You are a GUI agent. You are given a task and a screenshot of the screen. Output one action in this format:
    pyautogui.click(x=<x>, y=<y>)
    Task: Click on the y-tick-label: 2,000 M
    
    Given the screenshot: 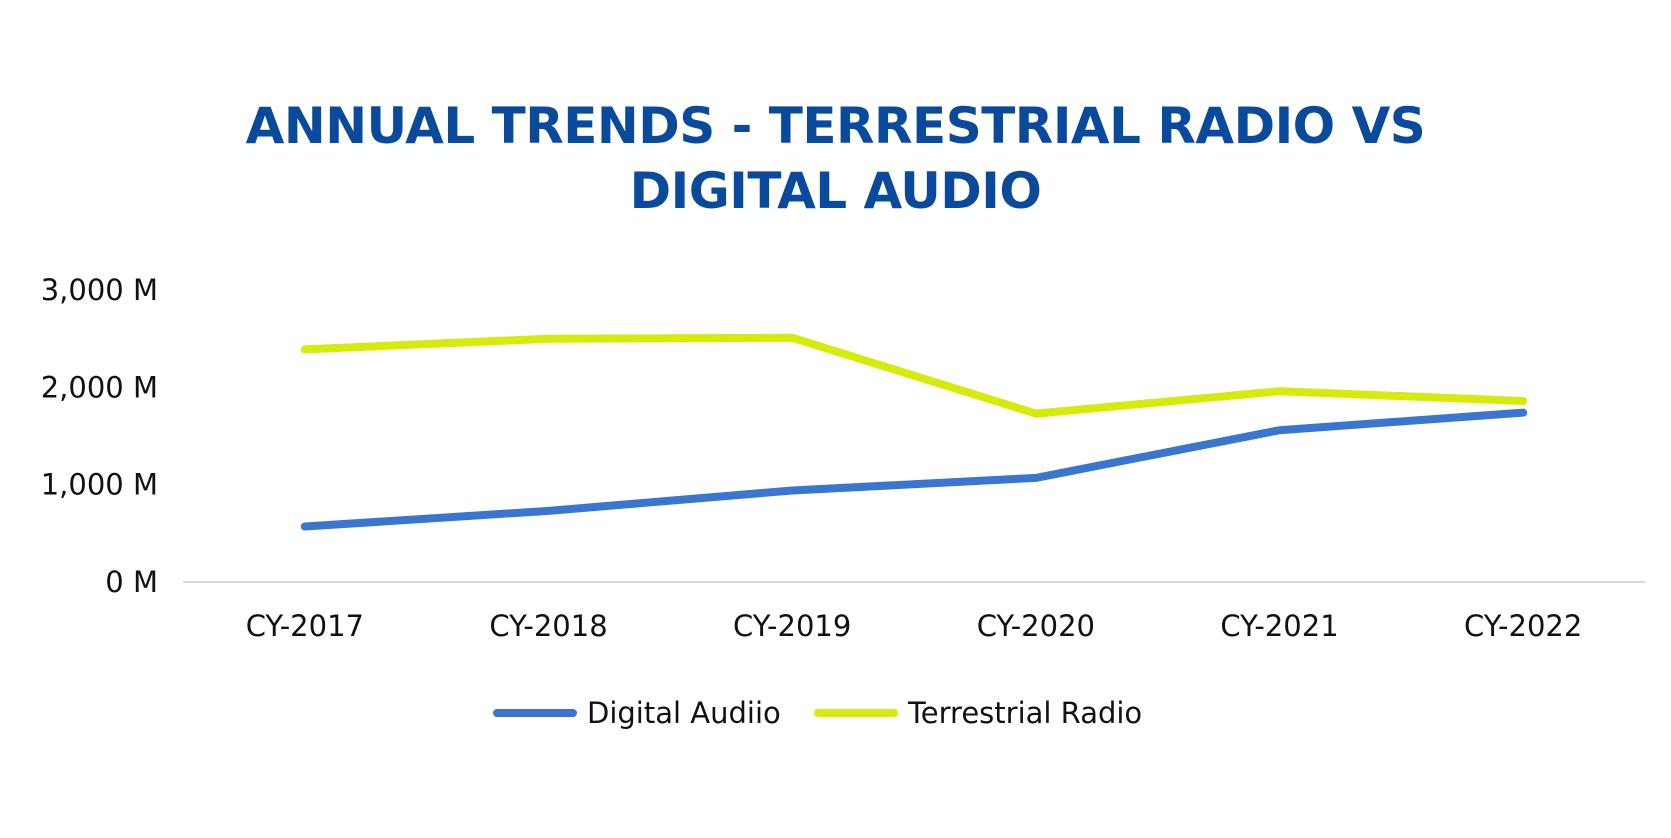 What is the action you would take?
    pyautogui.click(x=99, y=387)
    